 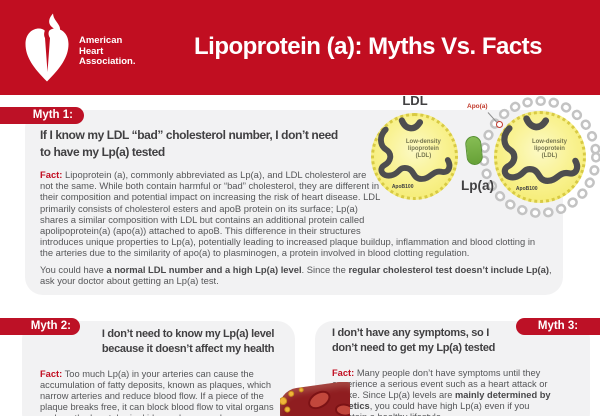 I want to click on myth1-heading-line2: to have my Lp(a) tested, so click(x=102, y=152).